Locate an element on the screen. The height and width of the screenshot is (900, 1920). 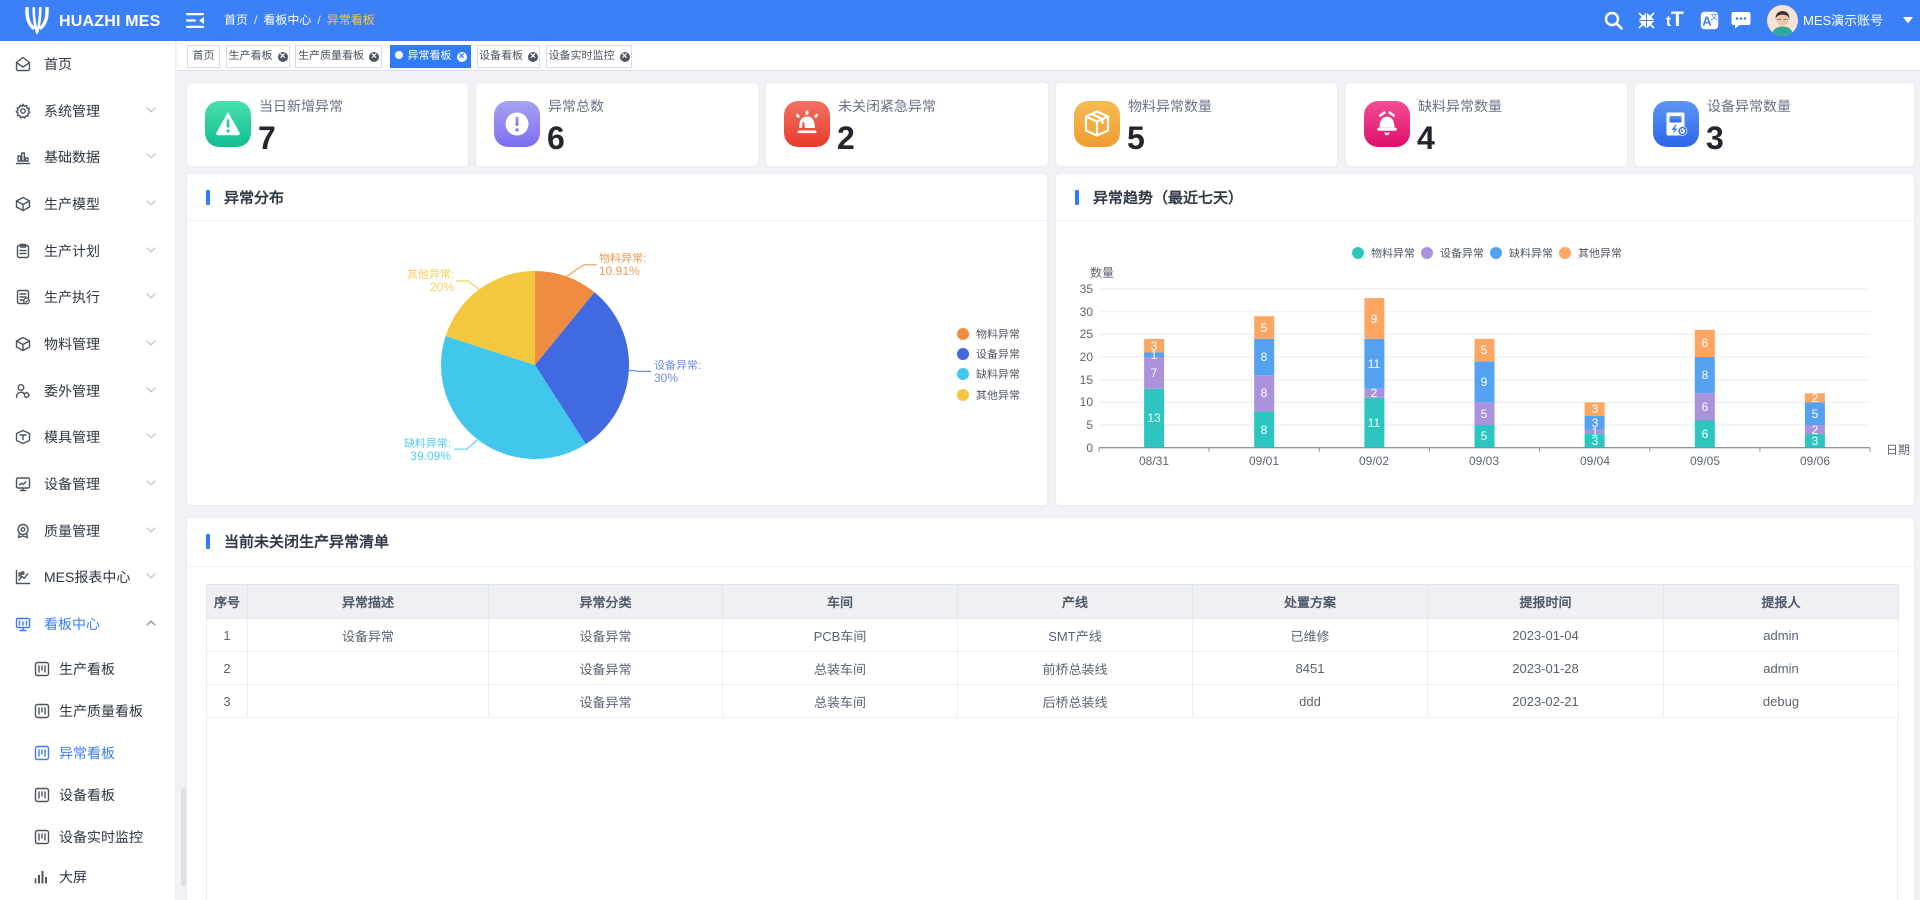
svg-text: 文 is located at coordinates (1714, 17).